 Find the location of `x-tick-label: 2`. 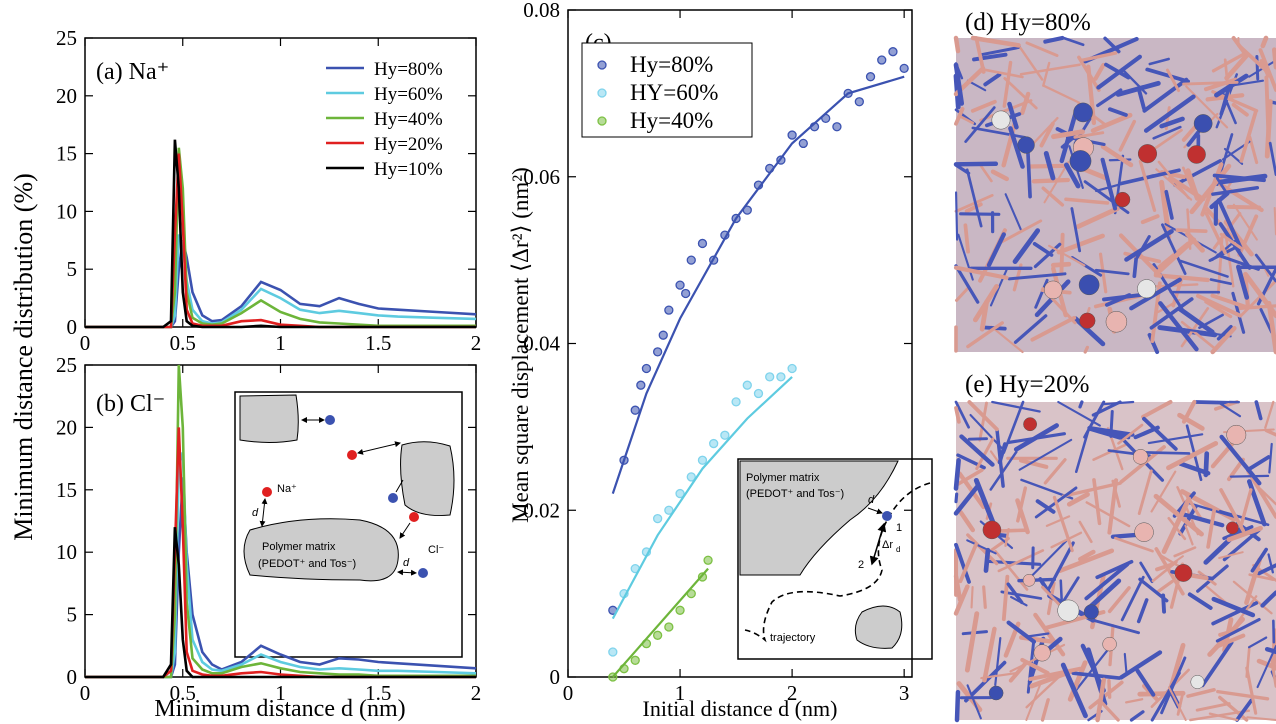

x-tick-label: 2 is located at coordinates (476, 693).